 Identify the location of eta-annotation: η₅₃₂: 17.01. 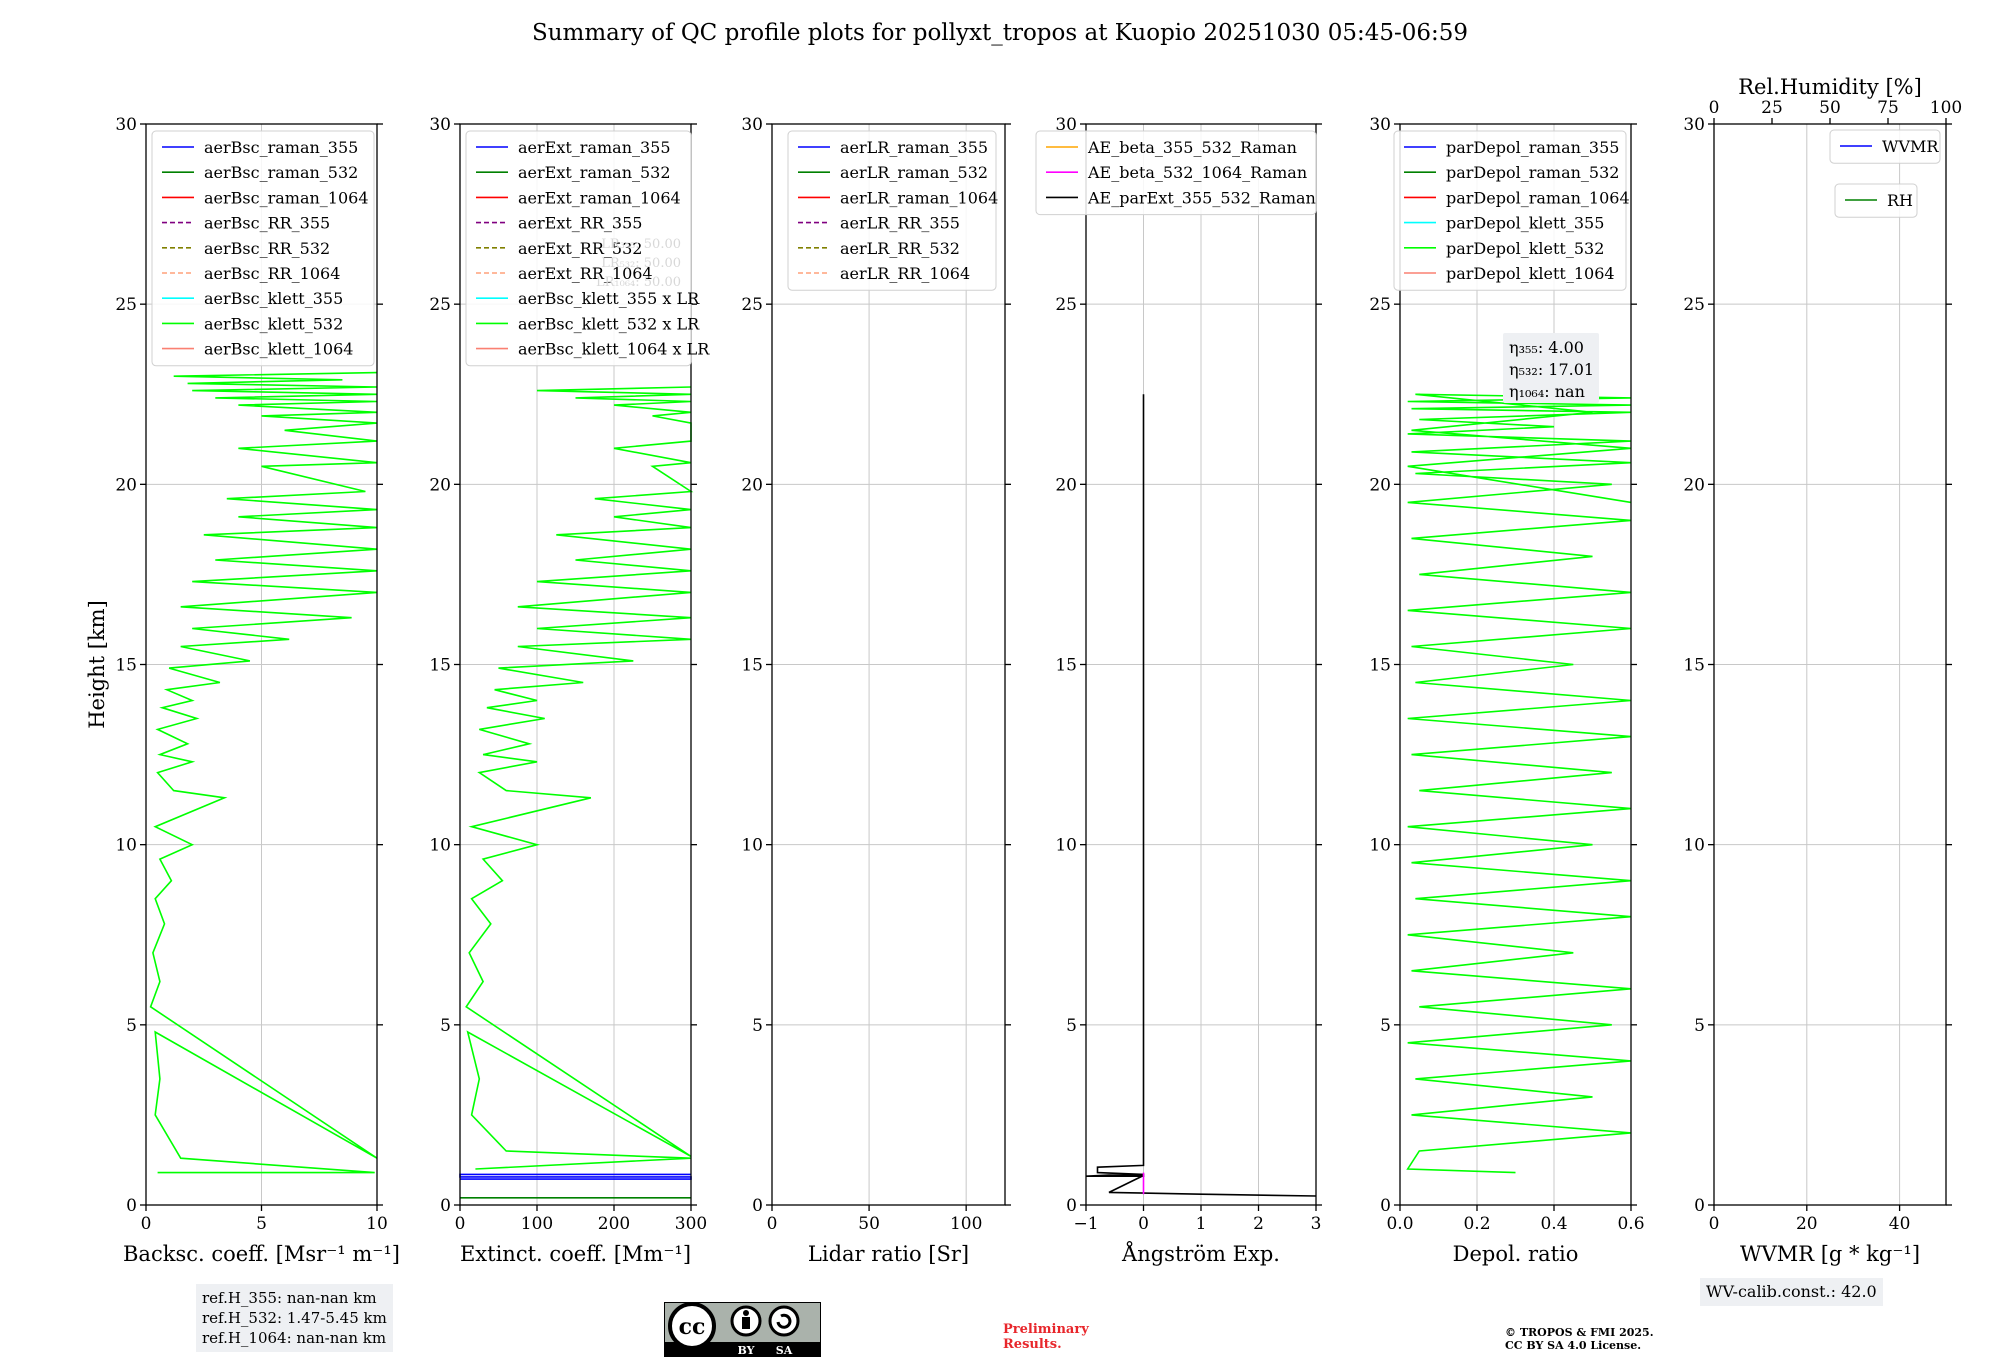
(1551, 369).